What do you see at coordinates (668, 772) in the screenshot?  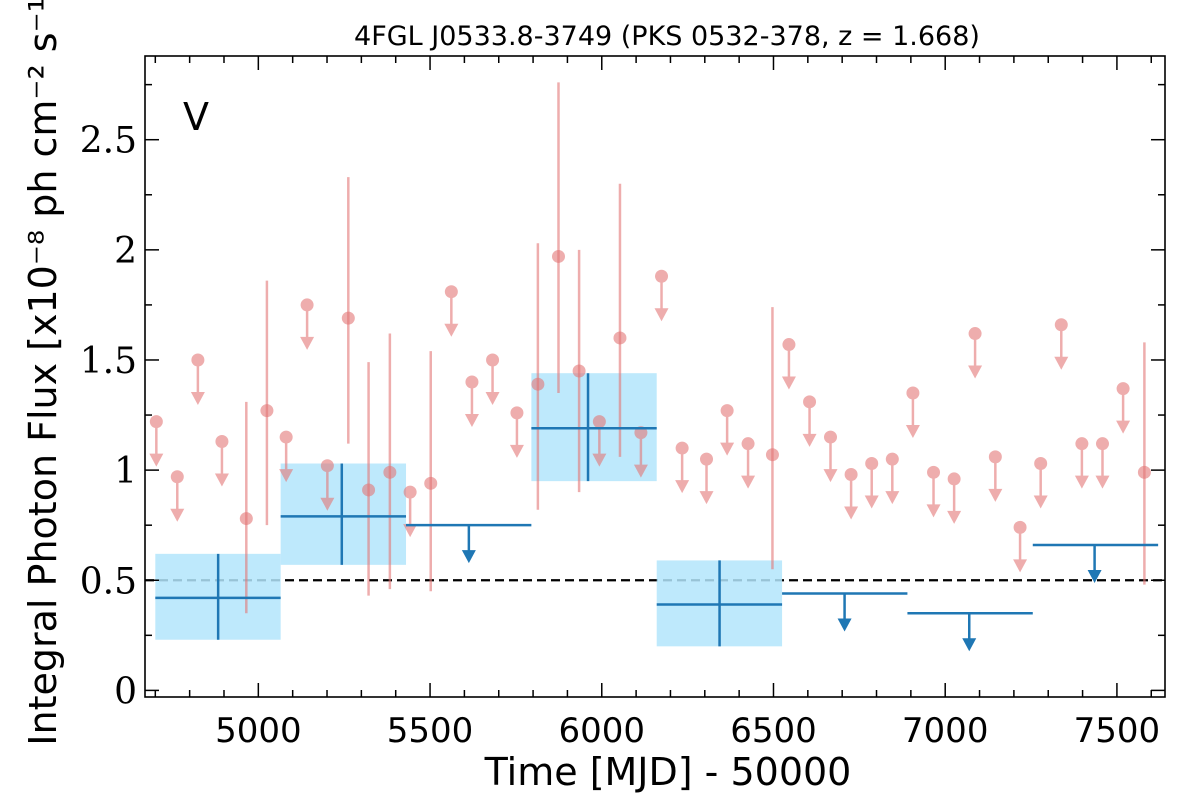 I see `x-axis-label: Time [MJD] - 50000` at bounding box center [668, 772].